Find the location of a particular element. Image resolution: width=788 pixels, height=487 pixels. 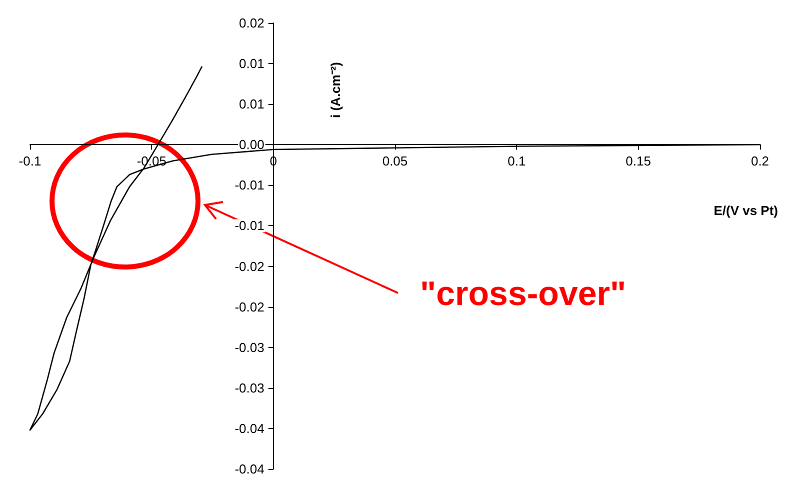

x-tick-label: -0.1 is located at coordinates (30, 161).